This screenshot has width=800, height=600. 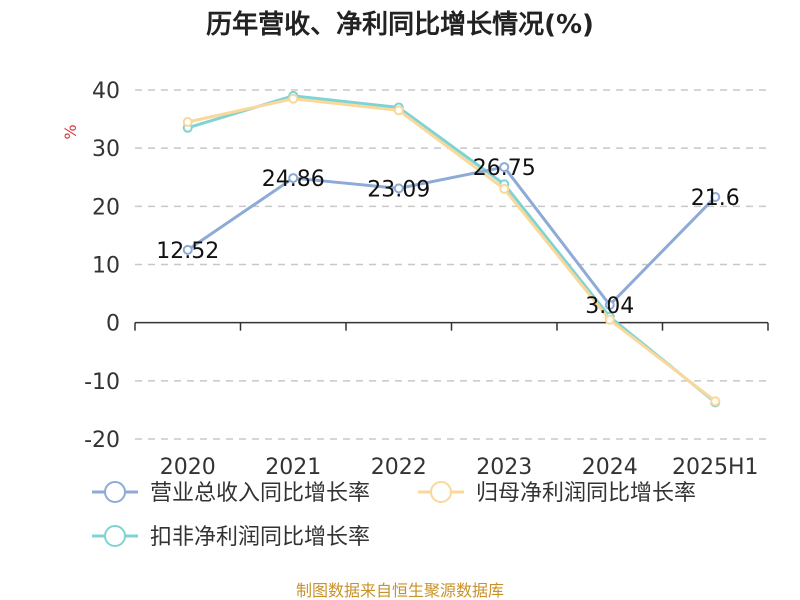 What do you see at coordinates (106, 91) in the screenshot?
I see `y-tick-label: 40` at bounding box center [106, 91].